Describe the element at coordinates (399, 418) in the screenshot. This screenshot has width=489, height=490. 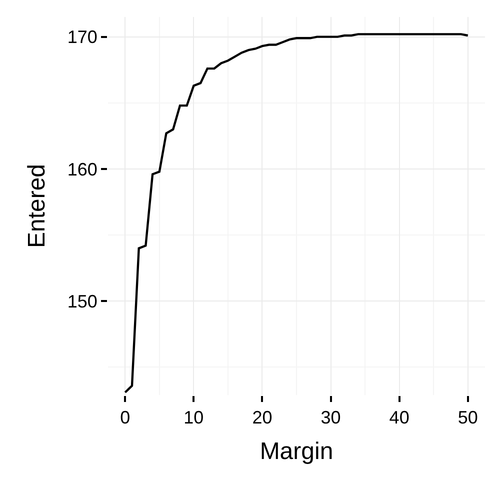
I see `x-tick-label: 40` at that location.